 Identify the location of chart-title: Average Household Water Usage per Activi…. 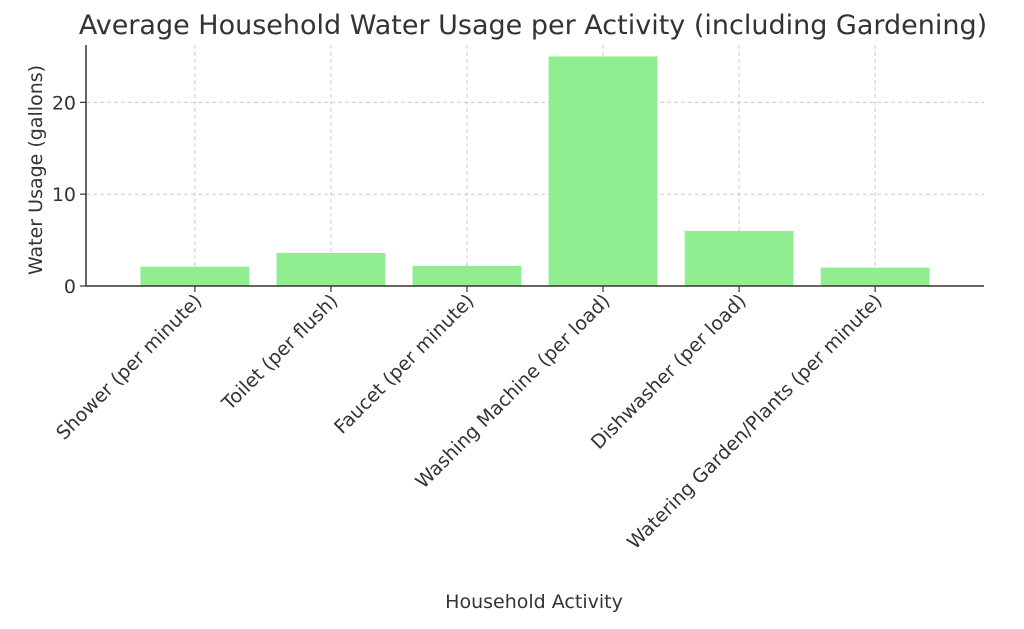
(533, 25).